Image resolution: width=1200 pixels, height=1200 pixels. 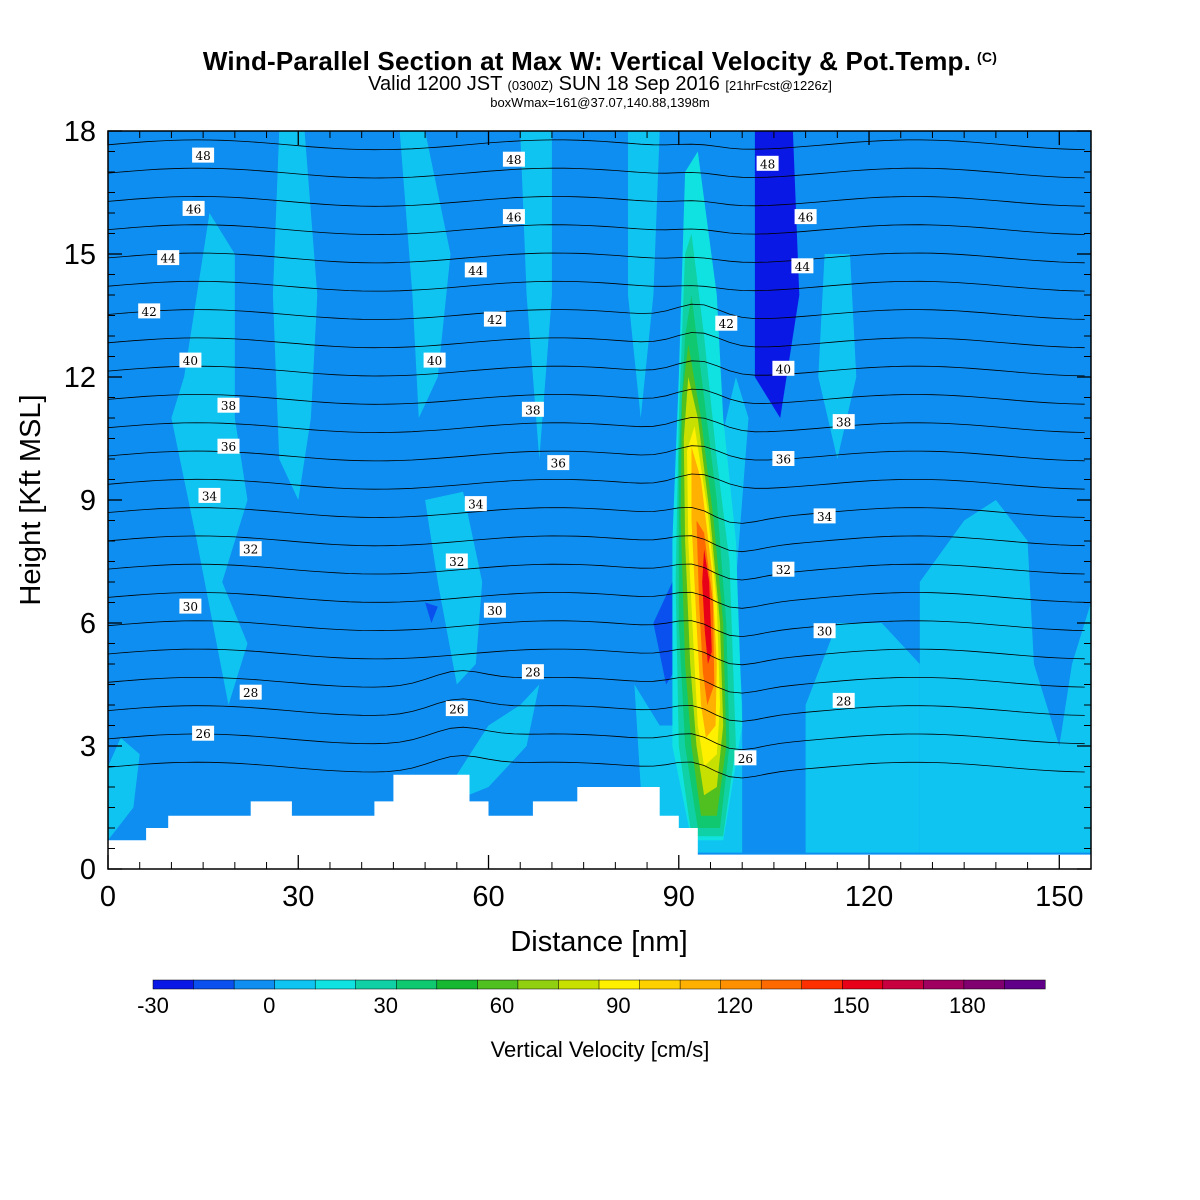 What do you see at coordinates (679, 897) in the screenshot?
I see `x-tick-label: 90` at bounding box center [679, 897].